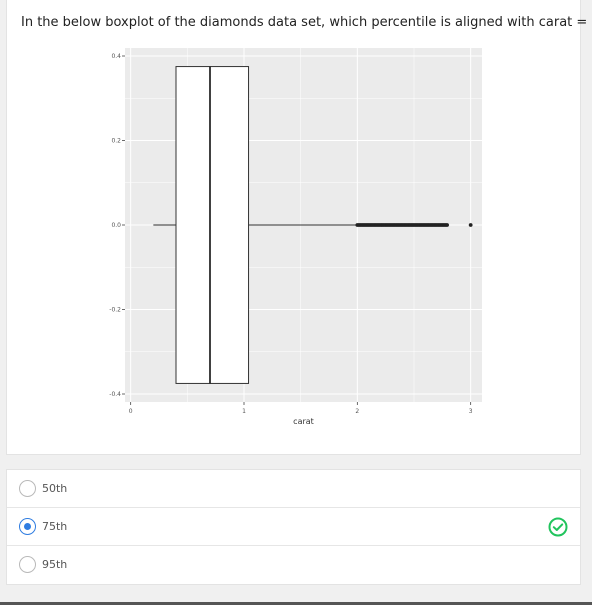 The height and width of the screenshot is (605, 592). What do you see at coordinates (116, 56) in the screenshot?
I see `y-tick-label: 0.4` at bounding box center [116, 56].